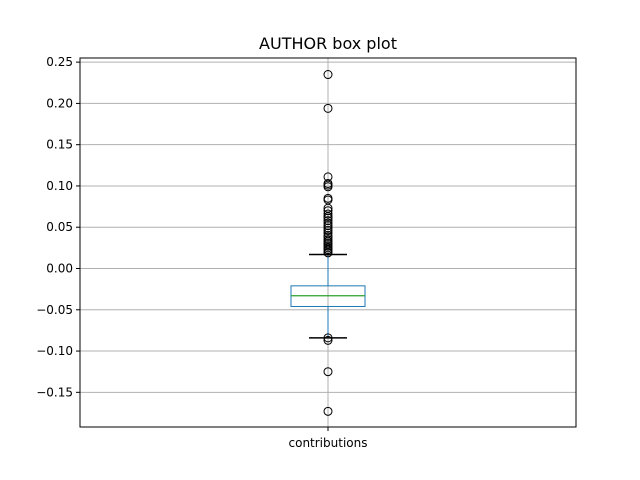  I want to click on x-axis: contributions, so click(328, 438).